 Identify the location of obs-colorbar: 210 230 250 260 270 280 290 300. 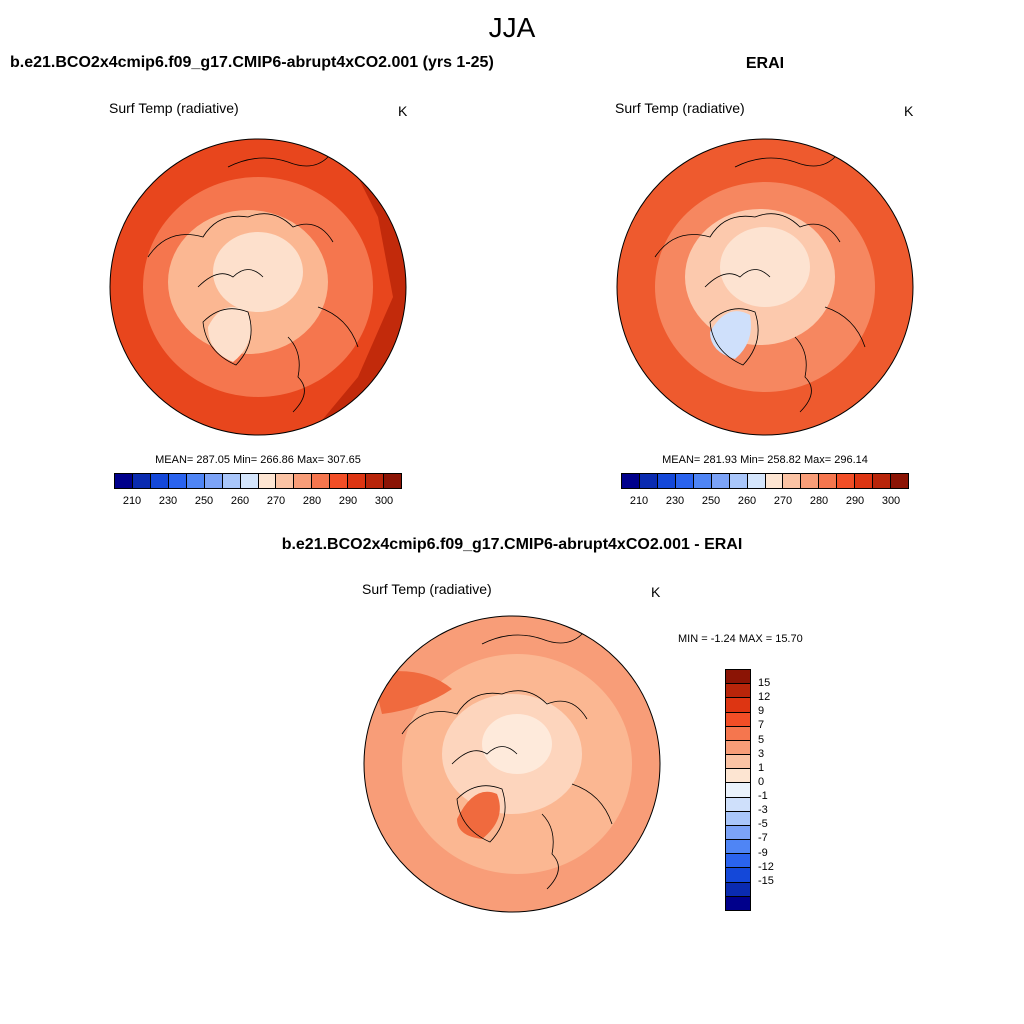
(765, 491).